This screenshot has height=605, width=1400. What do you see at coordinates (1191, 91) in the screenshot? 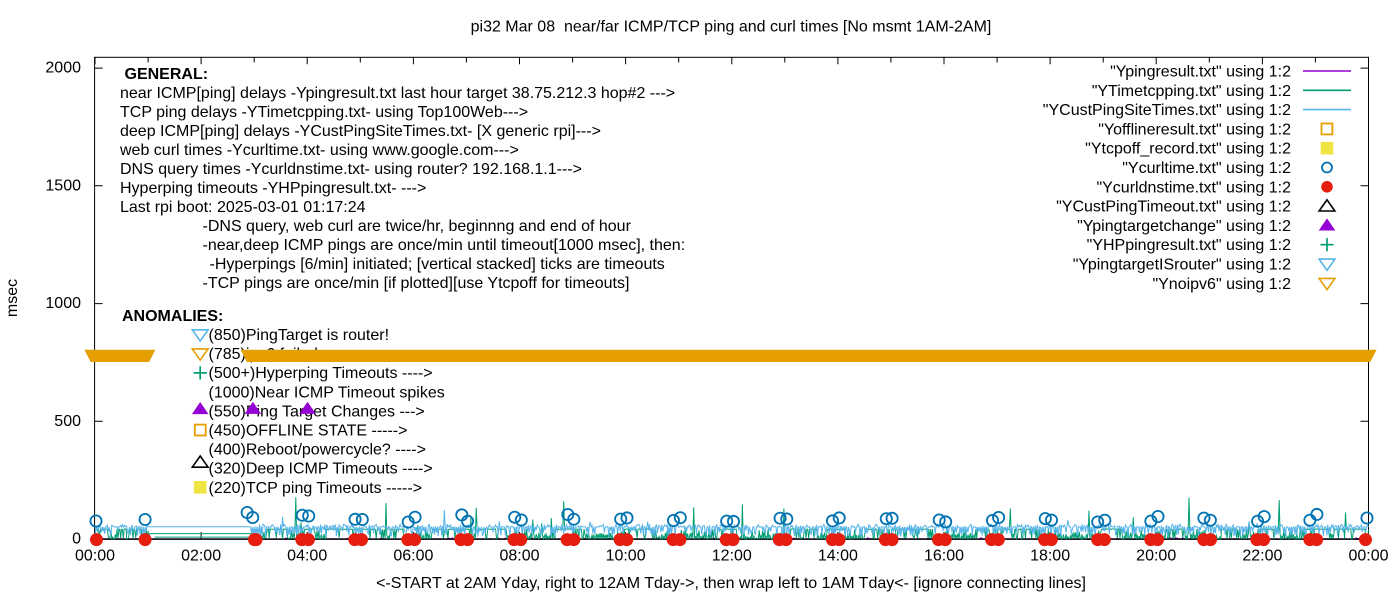
I see `svg-text: "YTimetcpping.txt" using 1:2` at bounding box center [1191, 91].